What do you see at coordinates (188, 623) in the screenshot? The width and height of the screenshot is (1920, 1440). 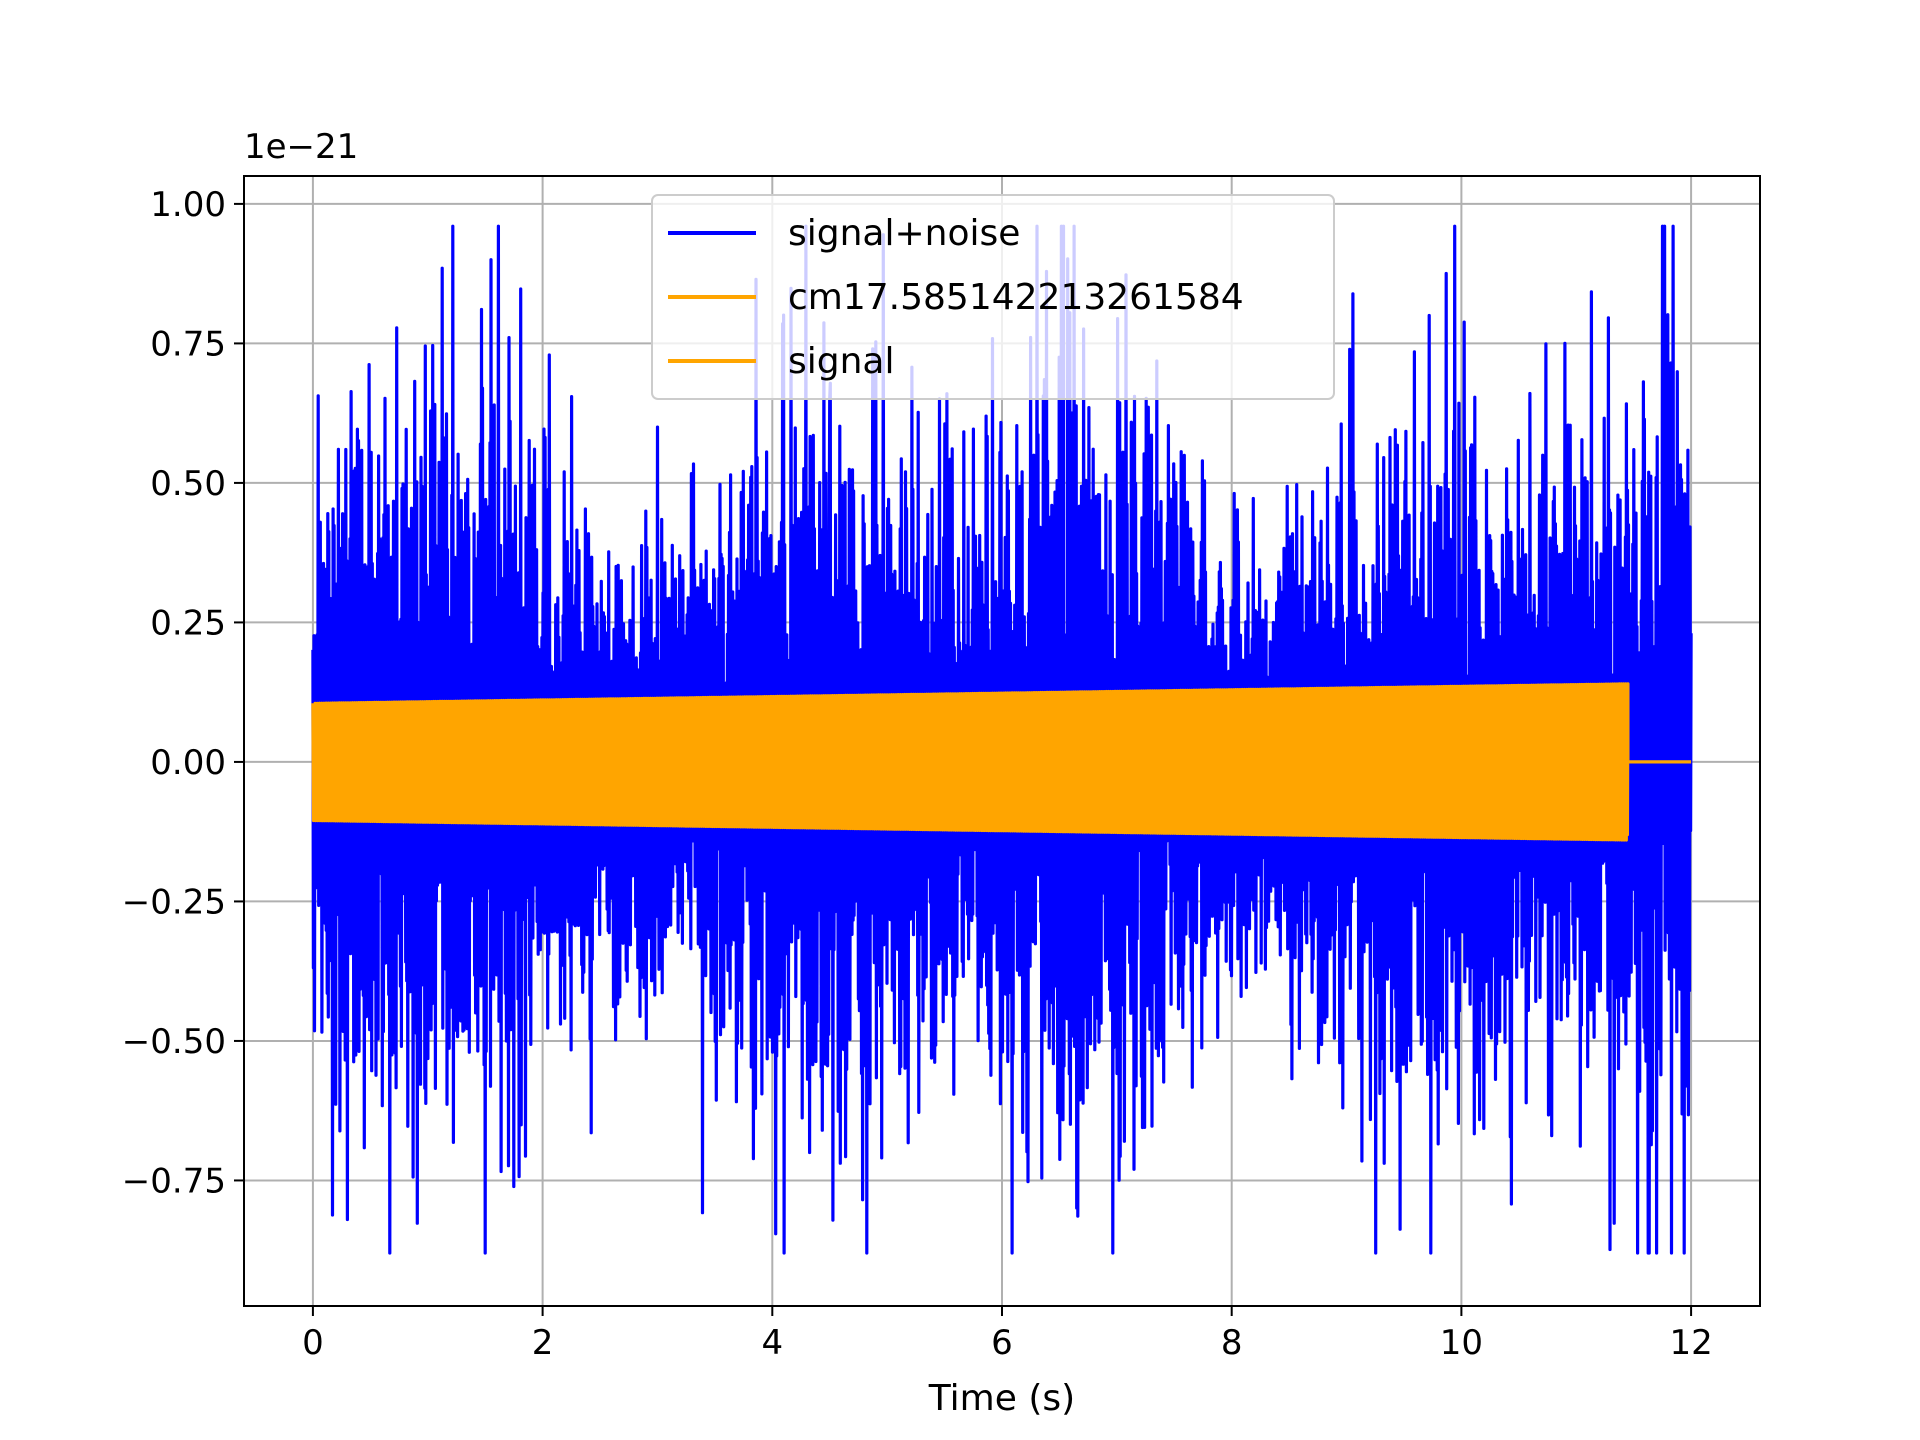 I see `y-tick-label: 0.25` at bounding box center [188, 623].